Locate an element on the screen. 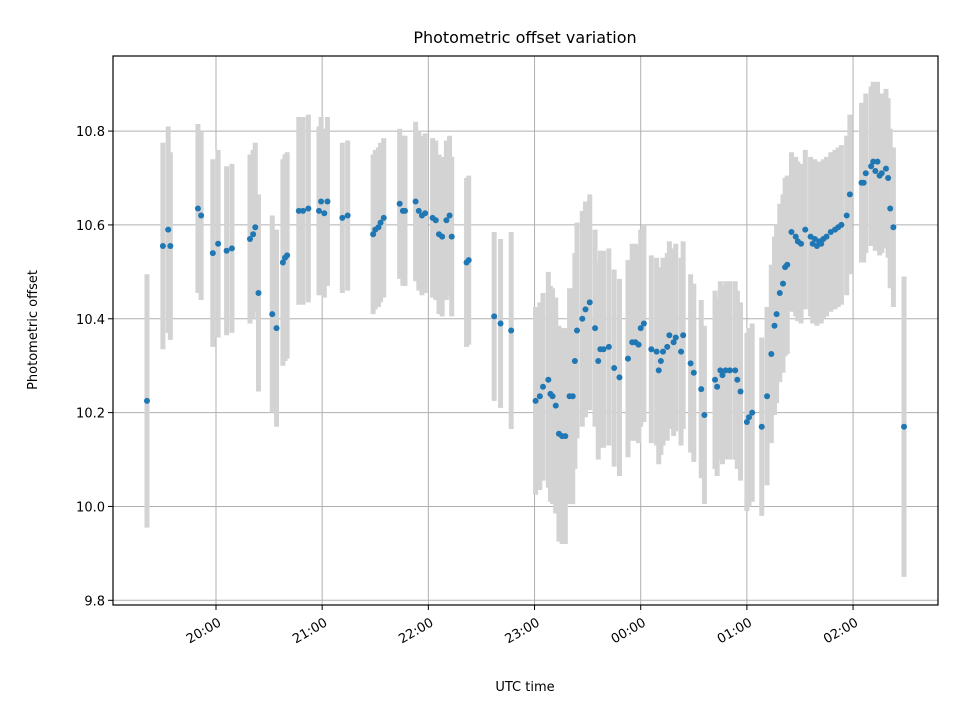  y-tick-label: 10.2 is located at coordinates (90, 414).